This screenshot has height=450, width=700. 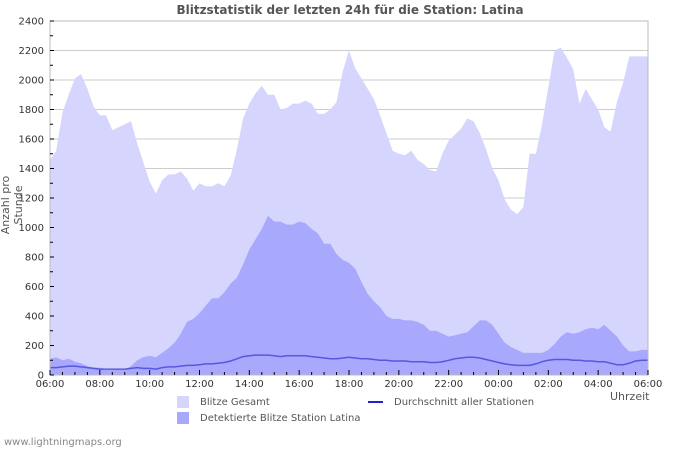 I want to click on svg-text: 400, so click(x=34, y=317).